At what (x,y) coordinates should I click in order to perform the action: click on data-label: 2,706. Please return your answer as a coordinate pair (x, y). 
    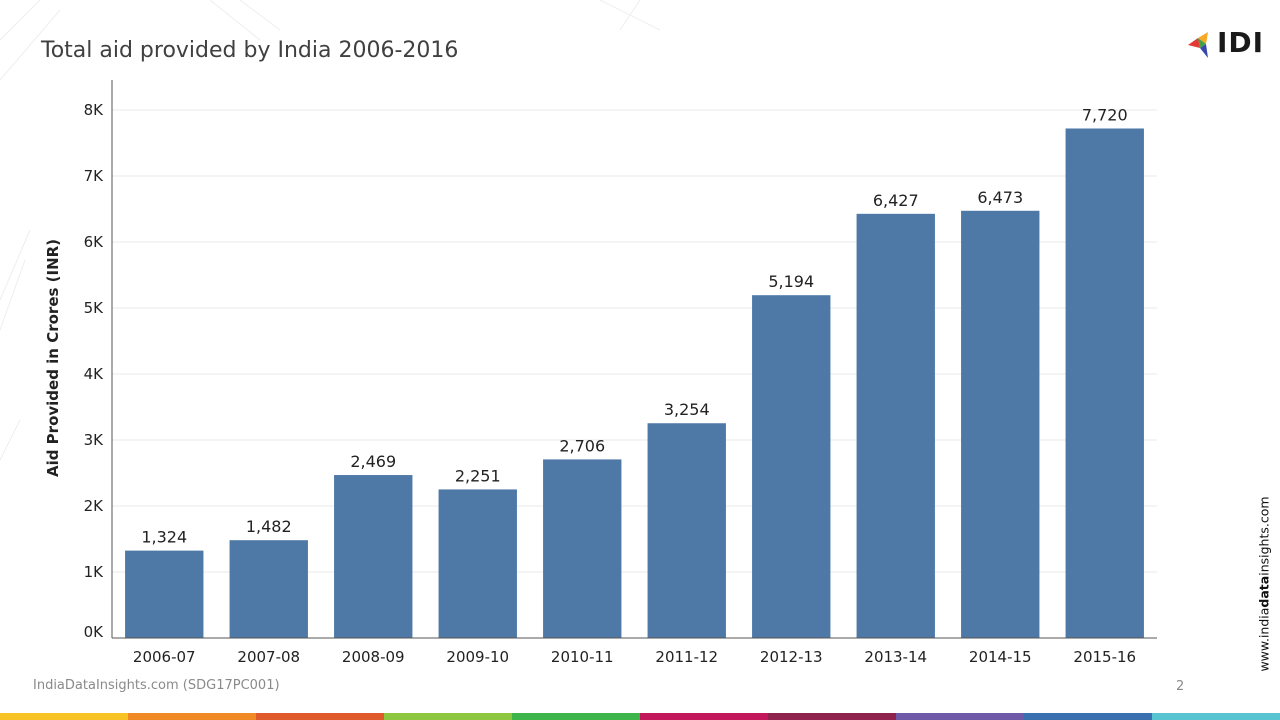
    Looking at the image, I should click on (582, 445).